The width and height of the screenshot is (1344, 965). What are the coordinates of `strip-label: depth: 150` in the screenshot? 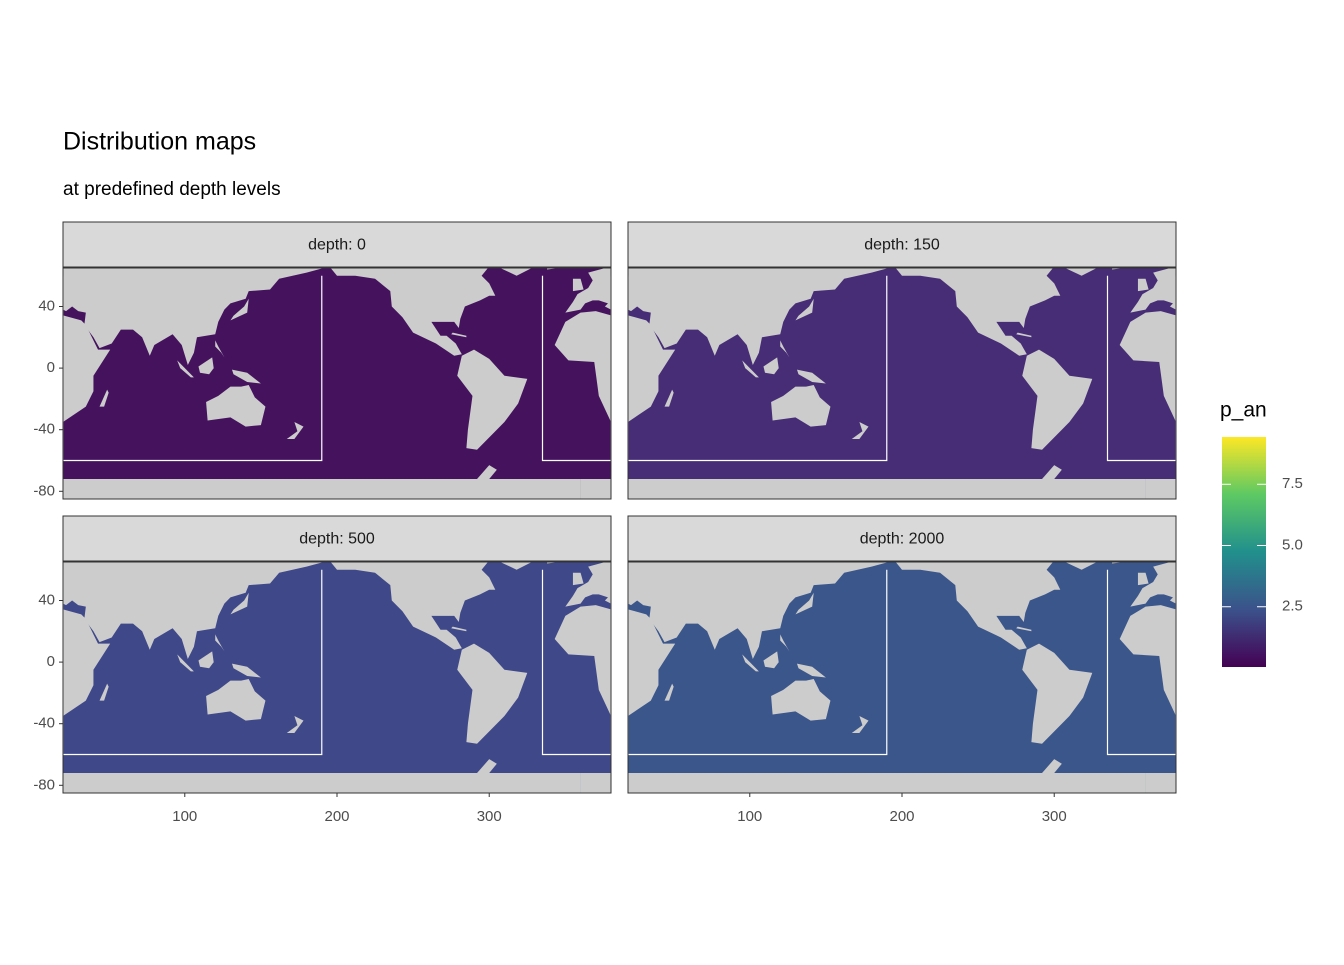 It's located at (902, 245).